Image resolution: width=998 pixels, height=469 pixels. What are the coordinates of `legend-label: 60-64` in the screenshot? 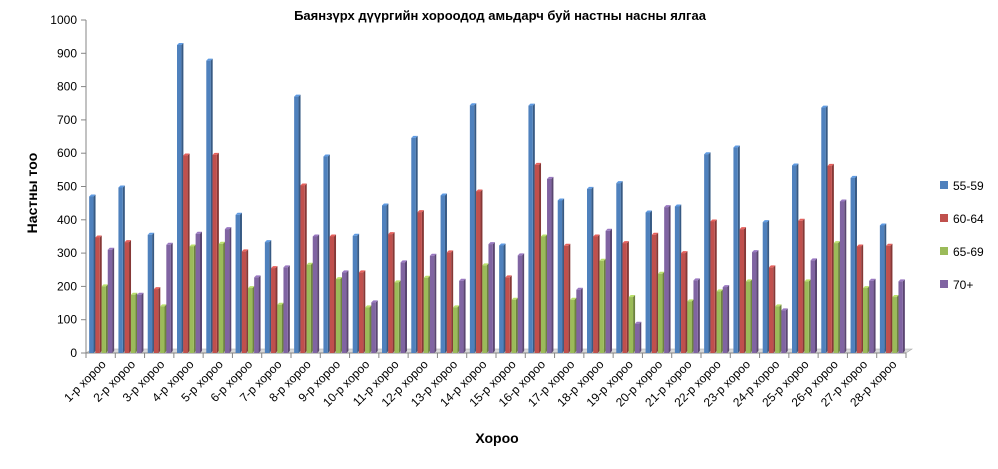 It's located at (968, 219).